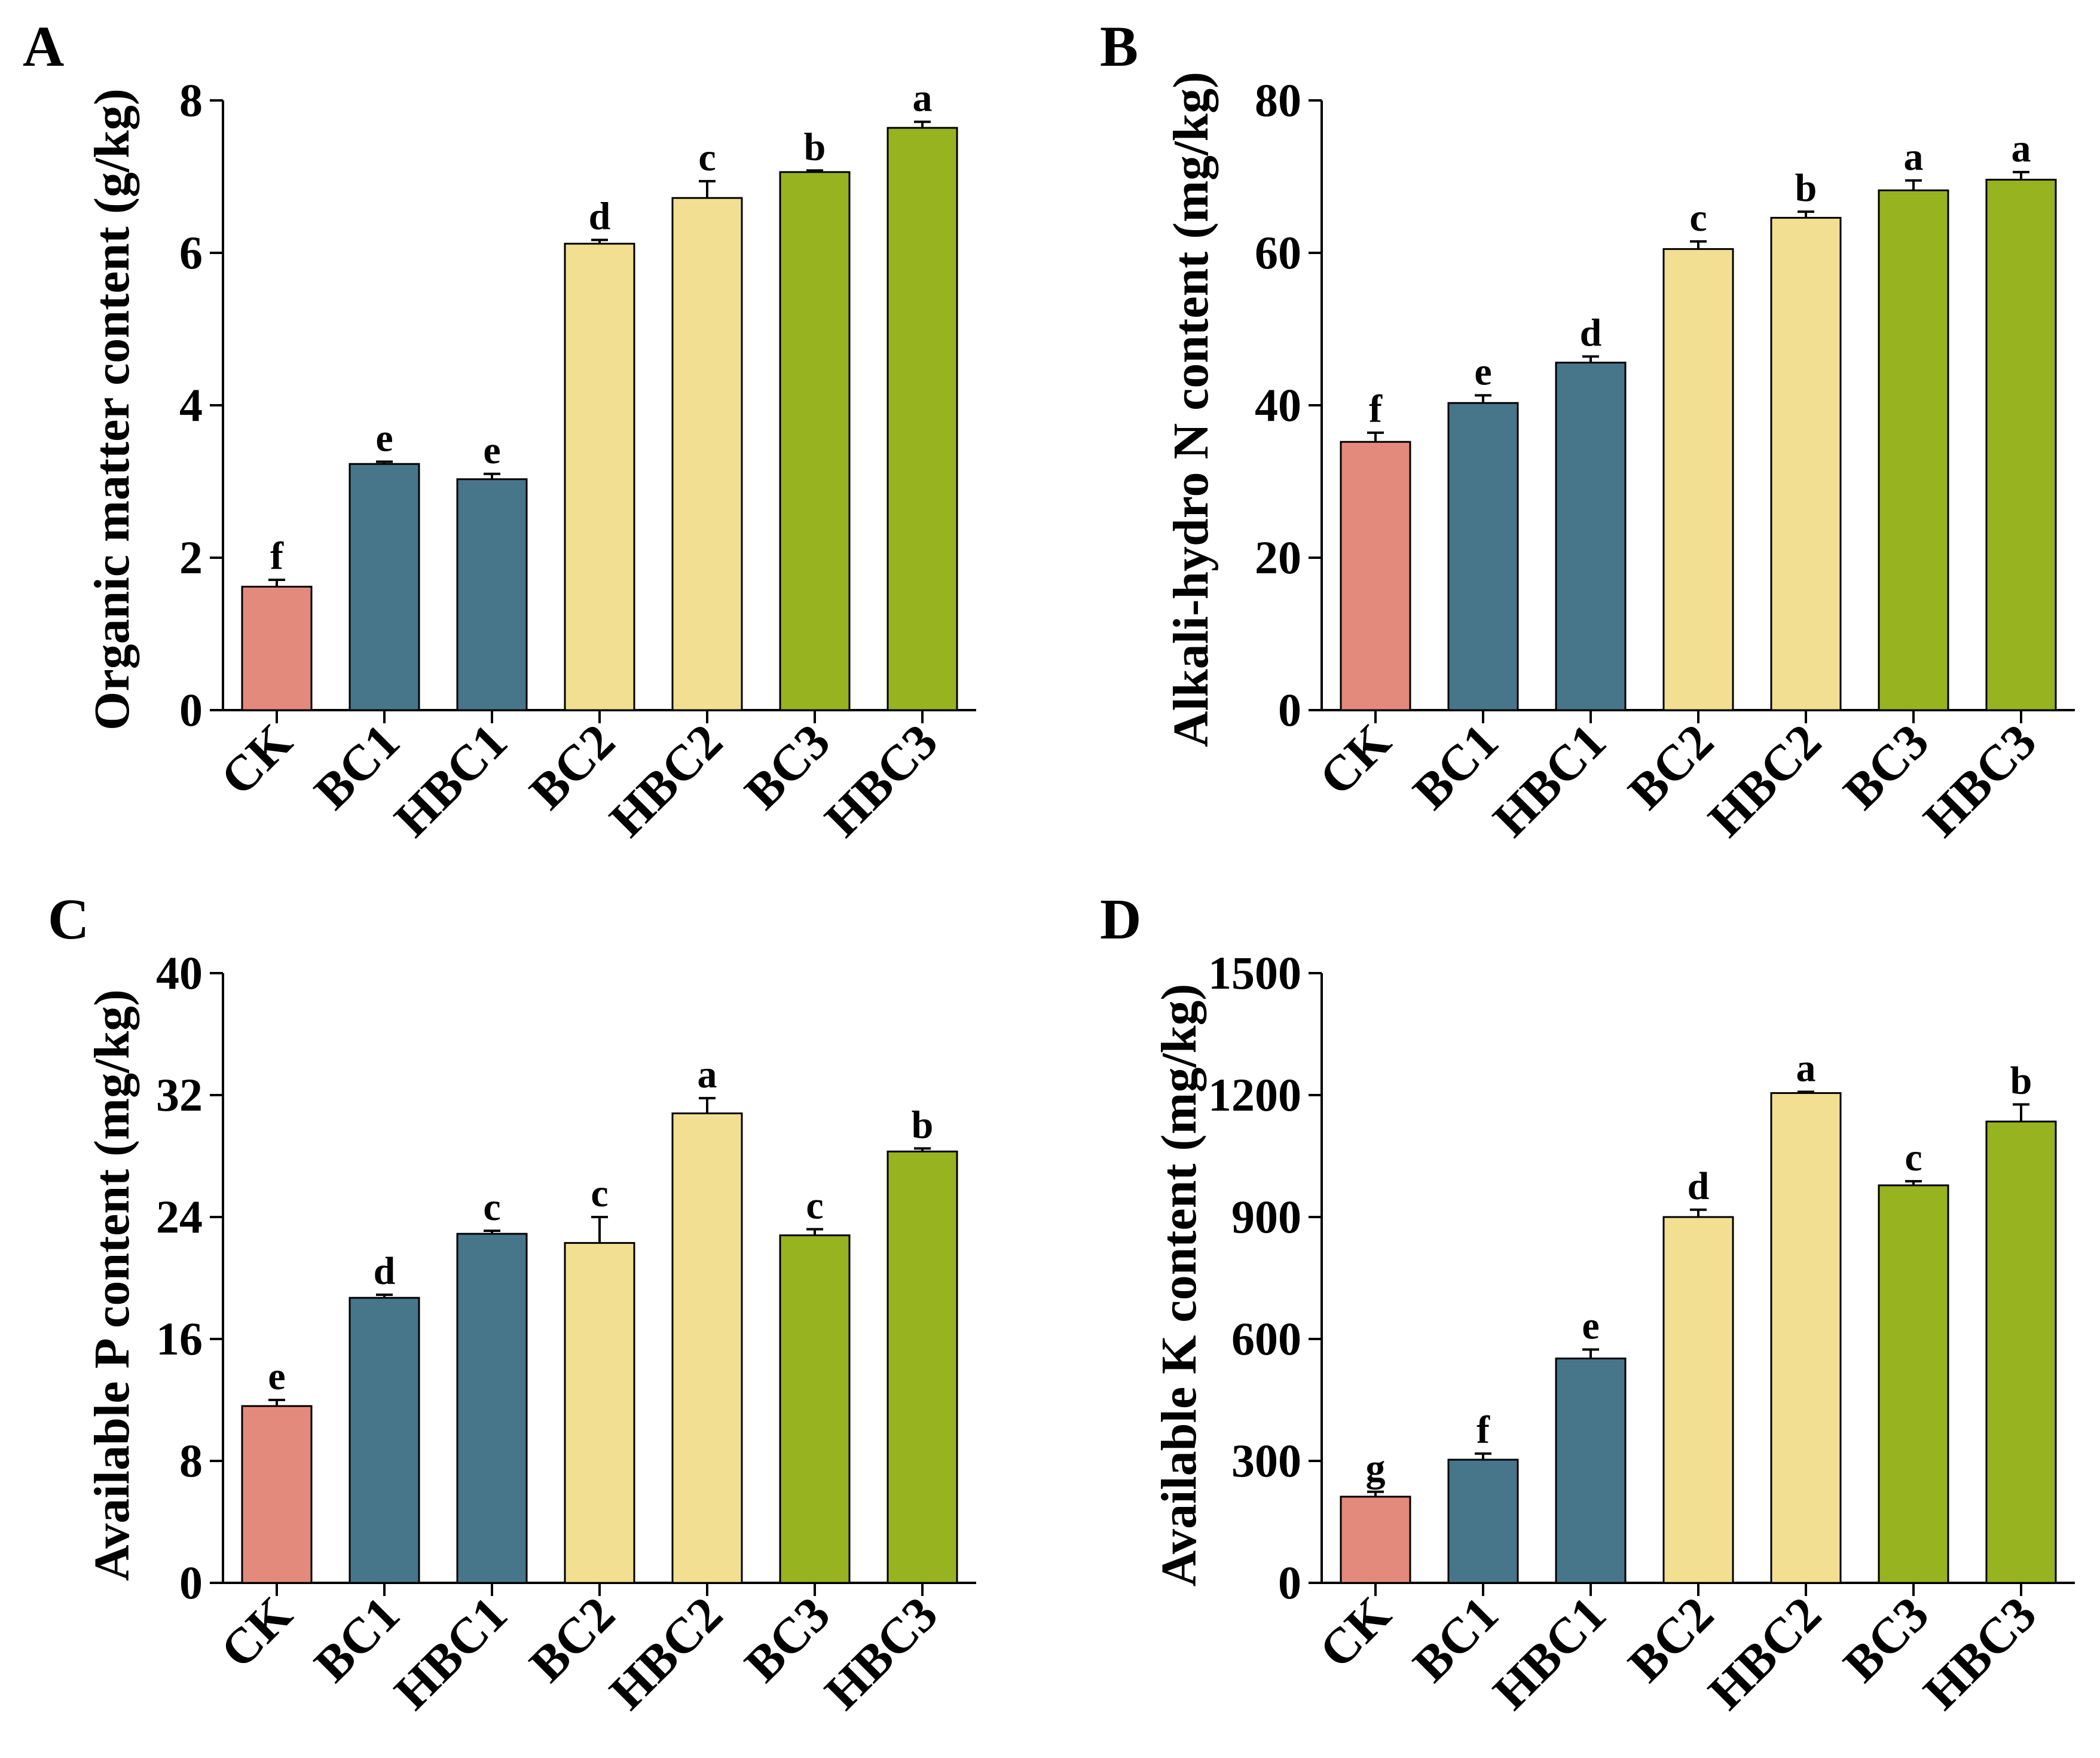  What do you see at coordinates (1179, 1285) in the screenshot?
I see `y-axis-label-d: Available K content (mg/kg)` at bounding box center [1179, 1285].